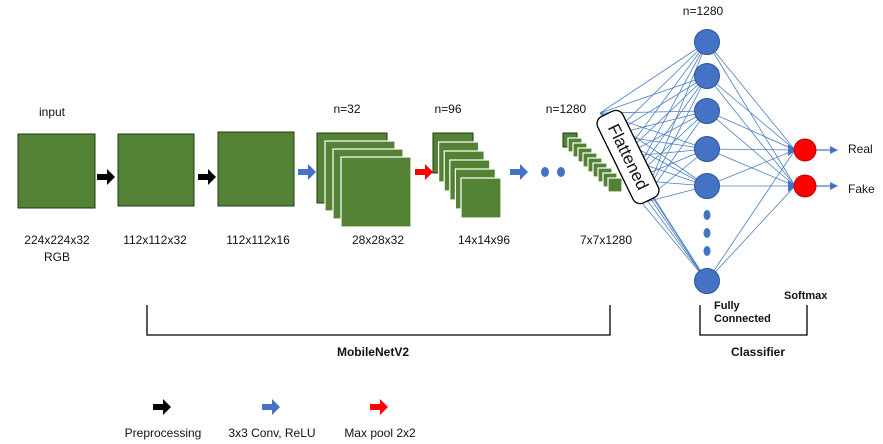  I want to click on group-label: Classifier, so click(758, 352).